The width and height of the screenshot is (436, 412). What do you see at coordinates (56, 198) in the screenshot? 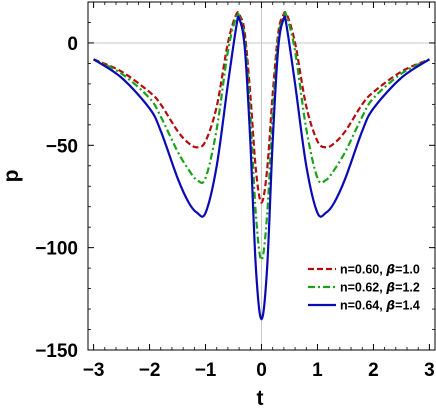
I see `y-tick-labels: 0 −50 −100 −150` at bounding box center [56, 198].